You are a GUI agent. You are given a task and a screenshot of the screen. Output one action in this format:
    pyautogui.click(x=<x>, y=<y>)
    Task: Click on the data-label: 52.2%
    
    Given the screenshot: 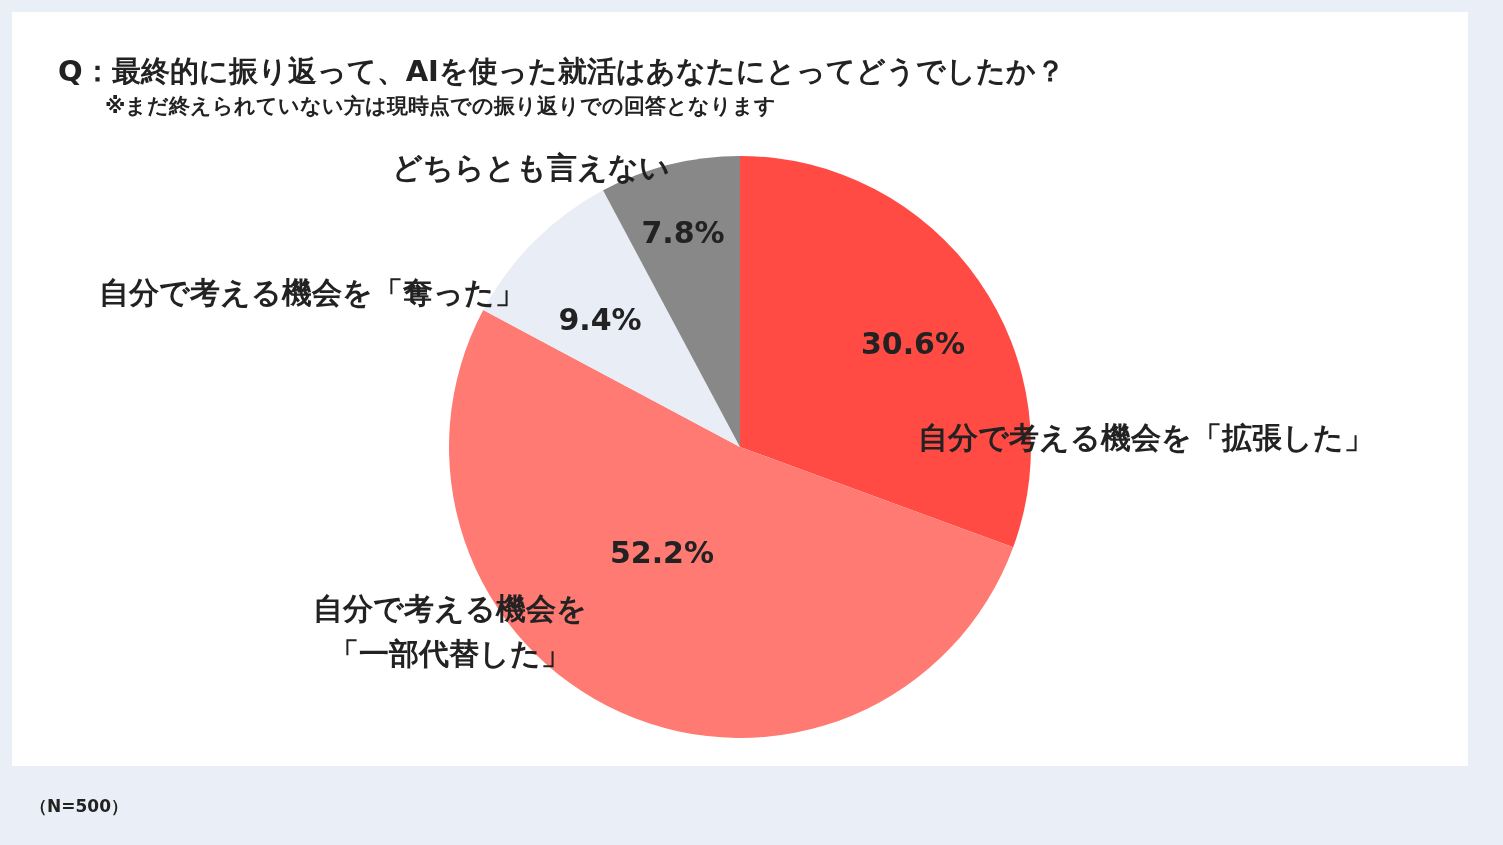 What is the action you would take?
    pyautogui.click(x=662, y=552)
    